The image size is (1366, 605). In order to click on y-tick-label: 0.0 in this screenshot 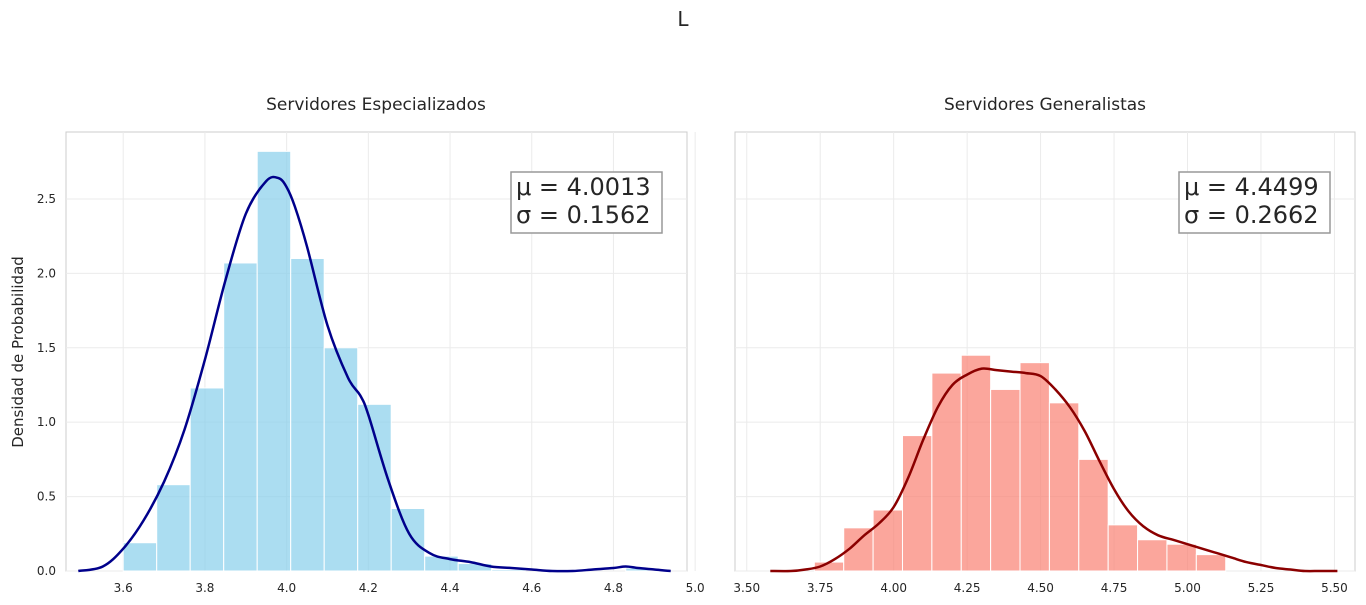, I will do `click(46, 571)`.